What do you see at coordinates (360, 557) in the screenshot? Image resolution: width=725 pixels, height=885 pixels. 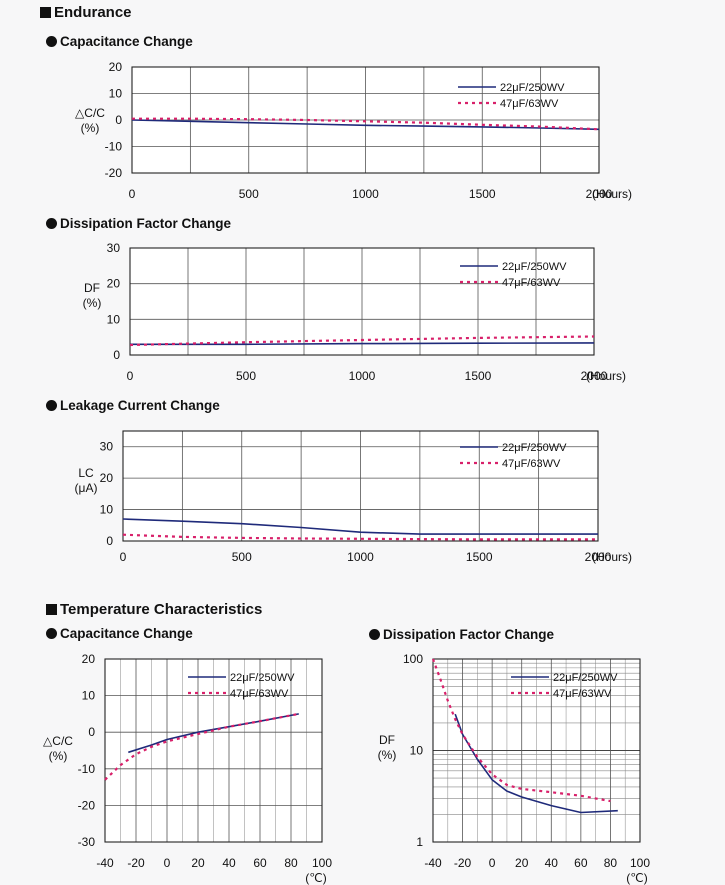 I see `endurance_lc-xtick-label: 1000` at bounding box center [360, 557].